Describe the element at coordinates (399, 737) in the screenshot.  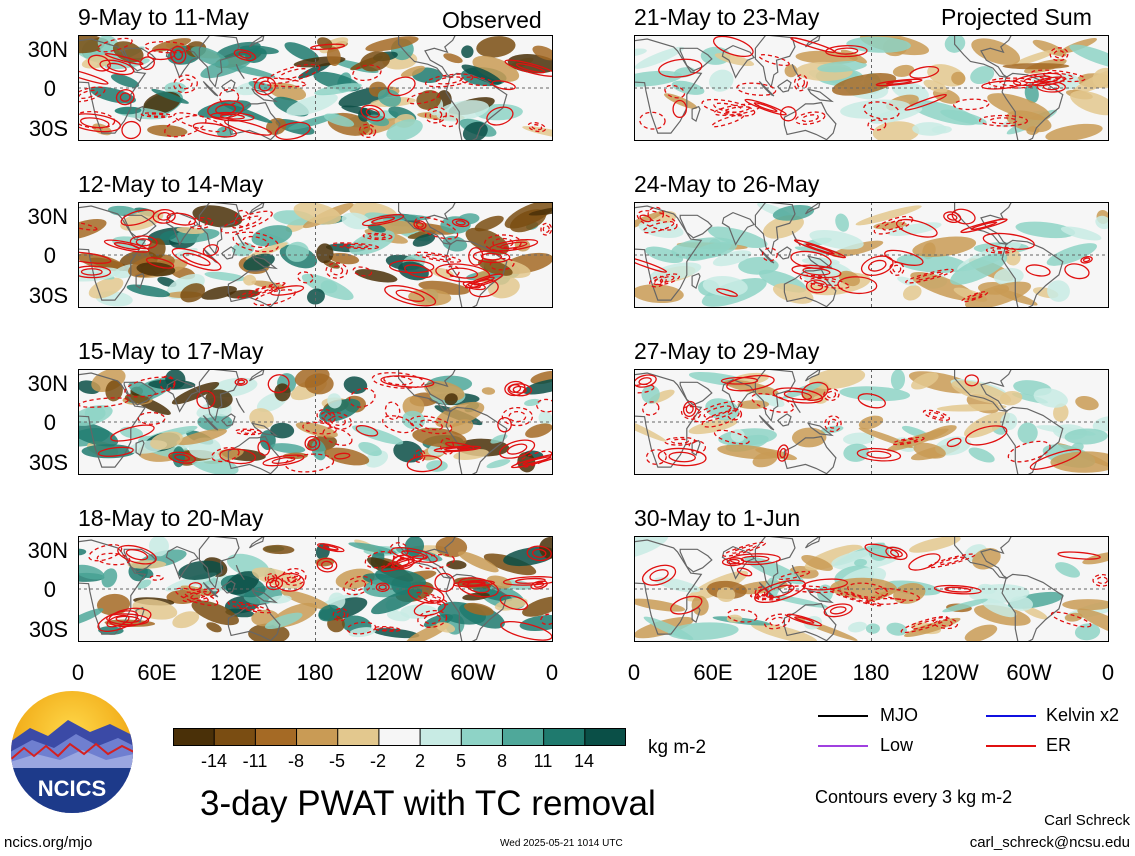
I see `colorbar` at that location.